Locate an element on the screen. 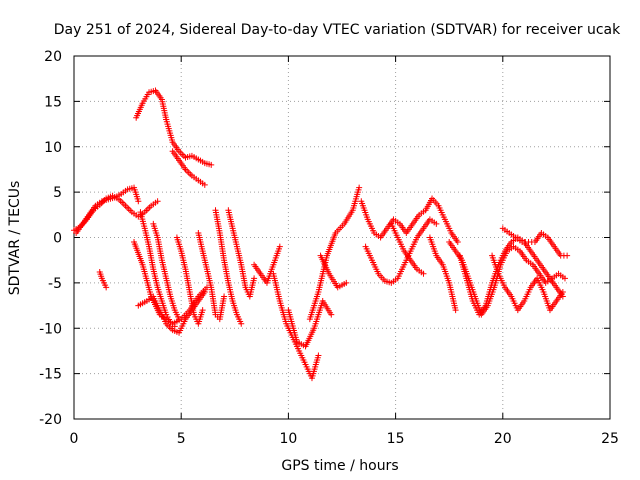 The width and height of the screenshot is (640, 480). x-tick-label: 20 is located at coordinates (503, 439).